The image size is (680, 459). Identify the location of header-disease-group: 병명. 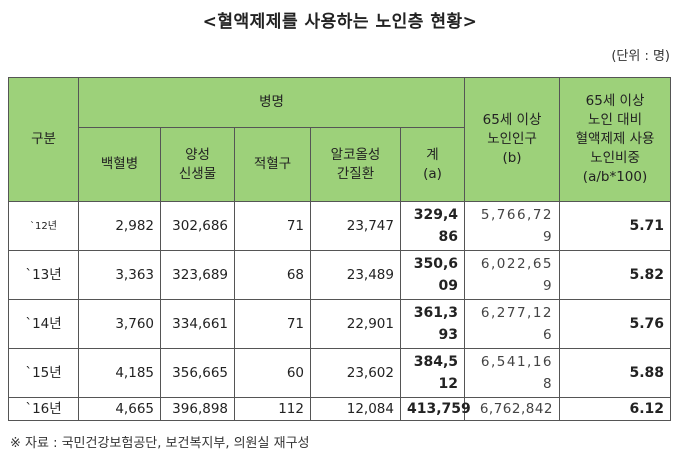
(271, 102).